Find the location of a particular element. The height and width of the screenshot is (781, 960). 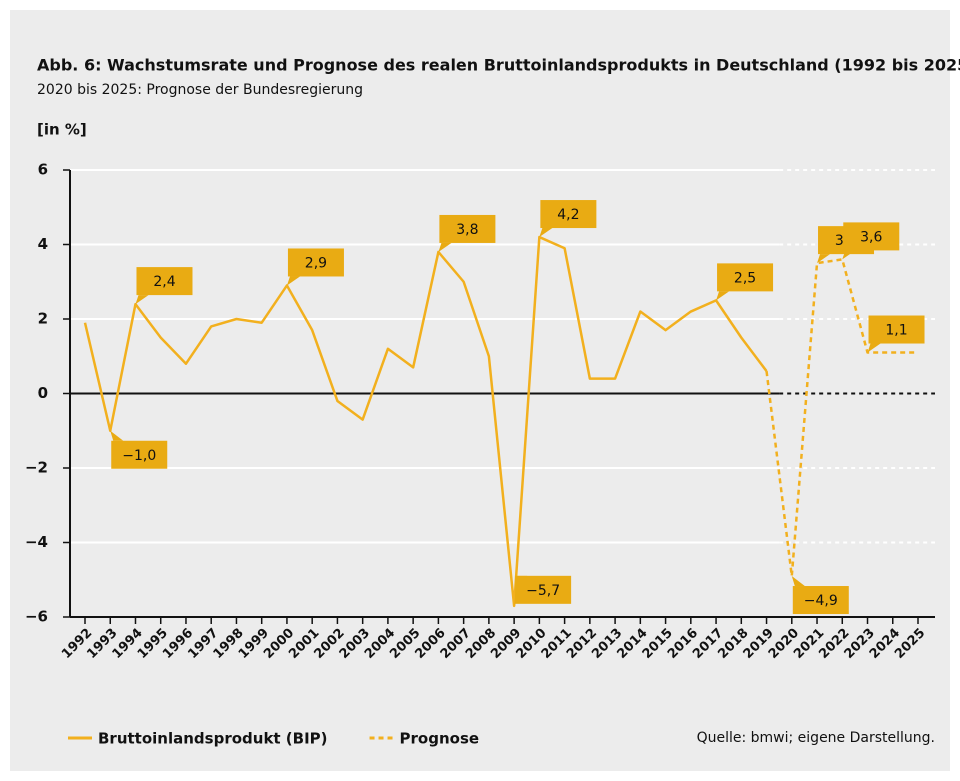

source: Quelle: bmwi; eigene Darstellung. is located at coordinates (816, 738).